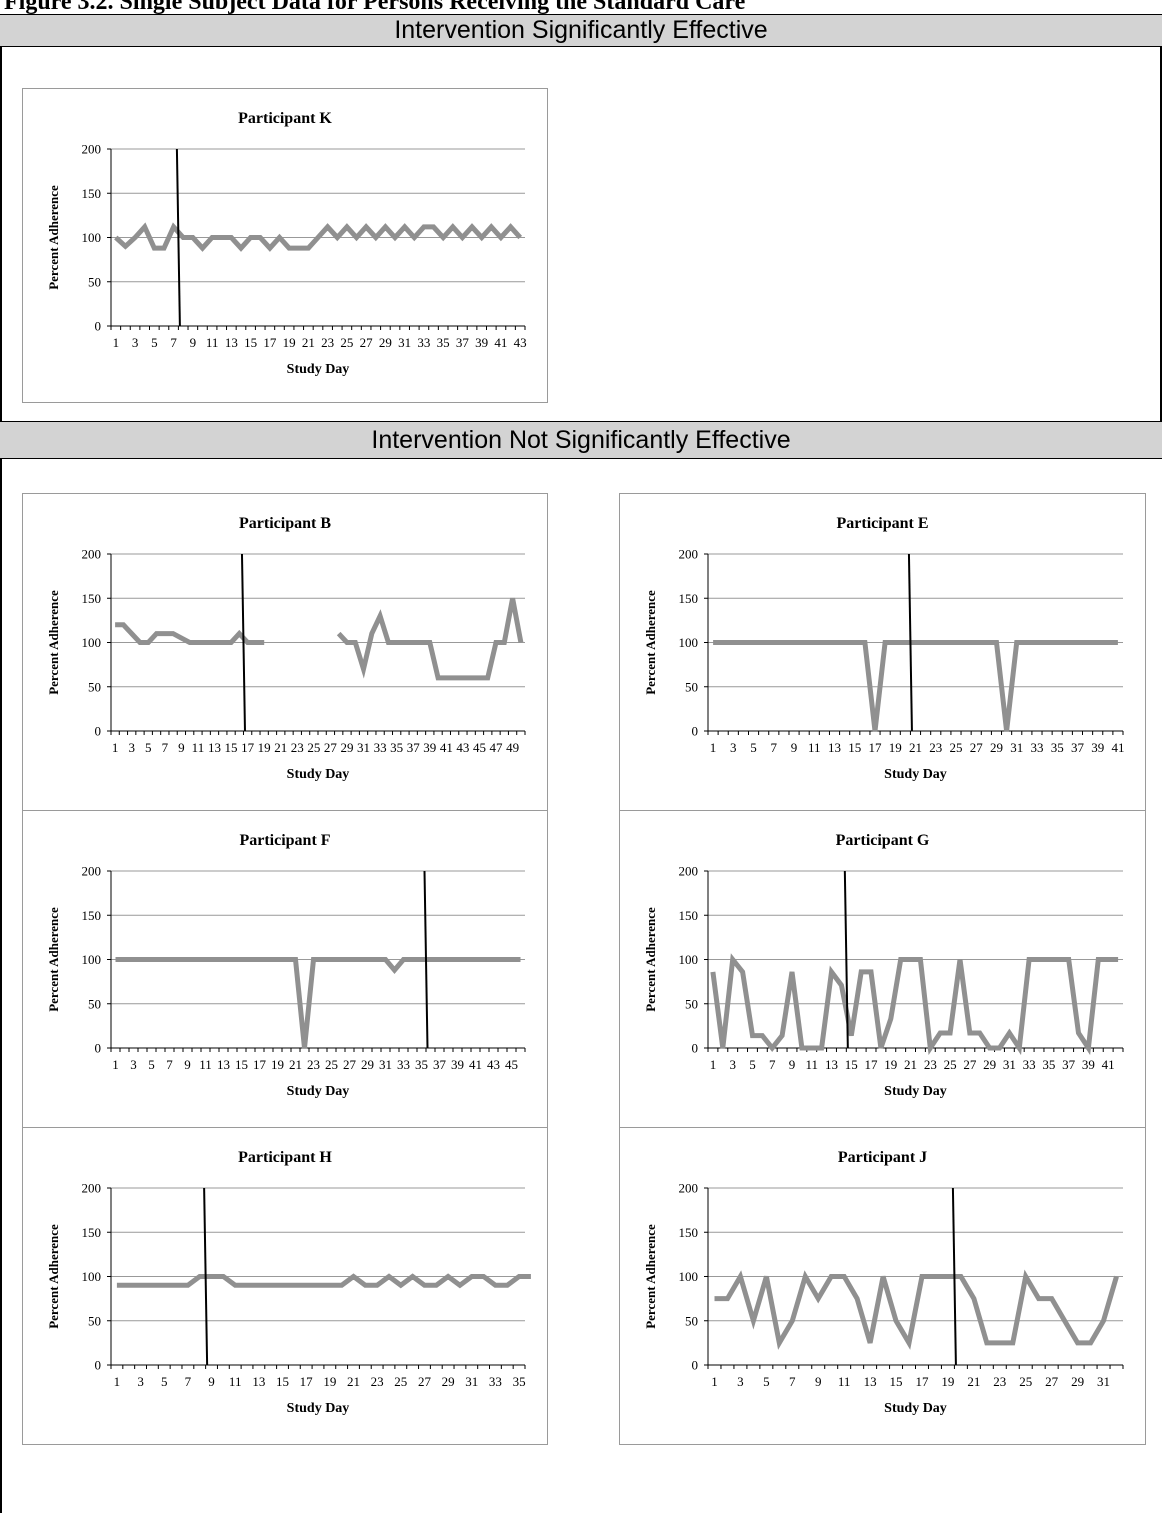  Describe the element at coordinates (1016, 747) in the screenshot. I see `x-tick-label: 31` at that location.